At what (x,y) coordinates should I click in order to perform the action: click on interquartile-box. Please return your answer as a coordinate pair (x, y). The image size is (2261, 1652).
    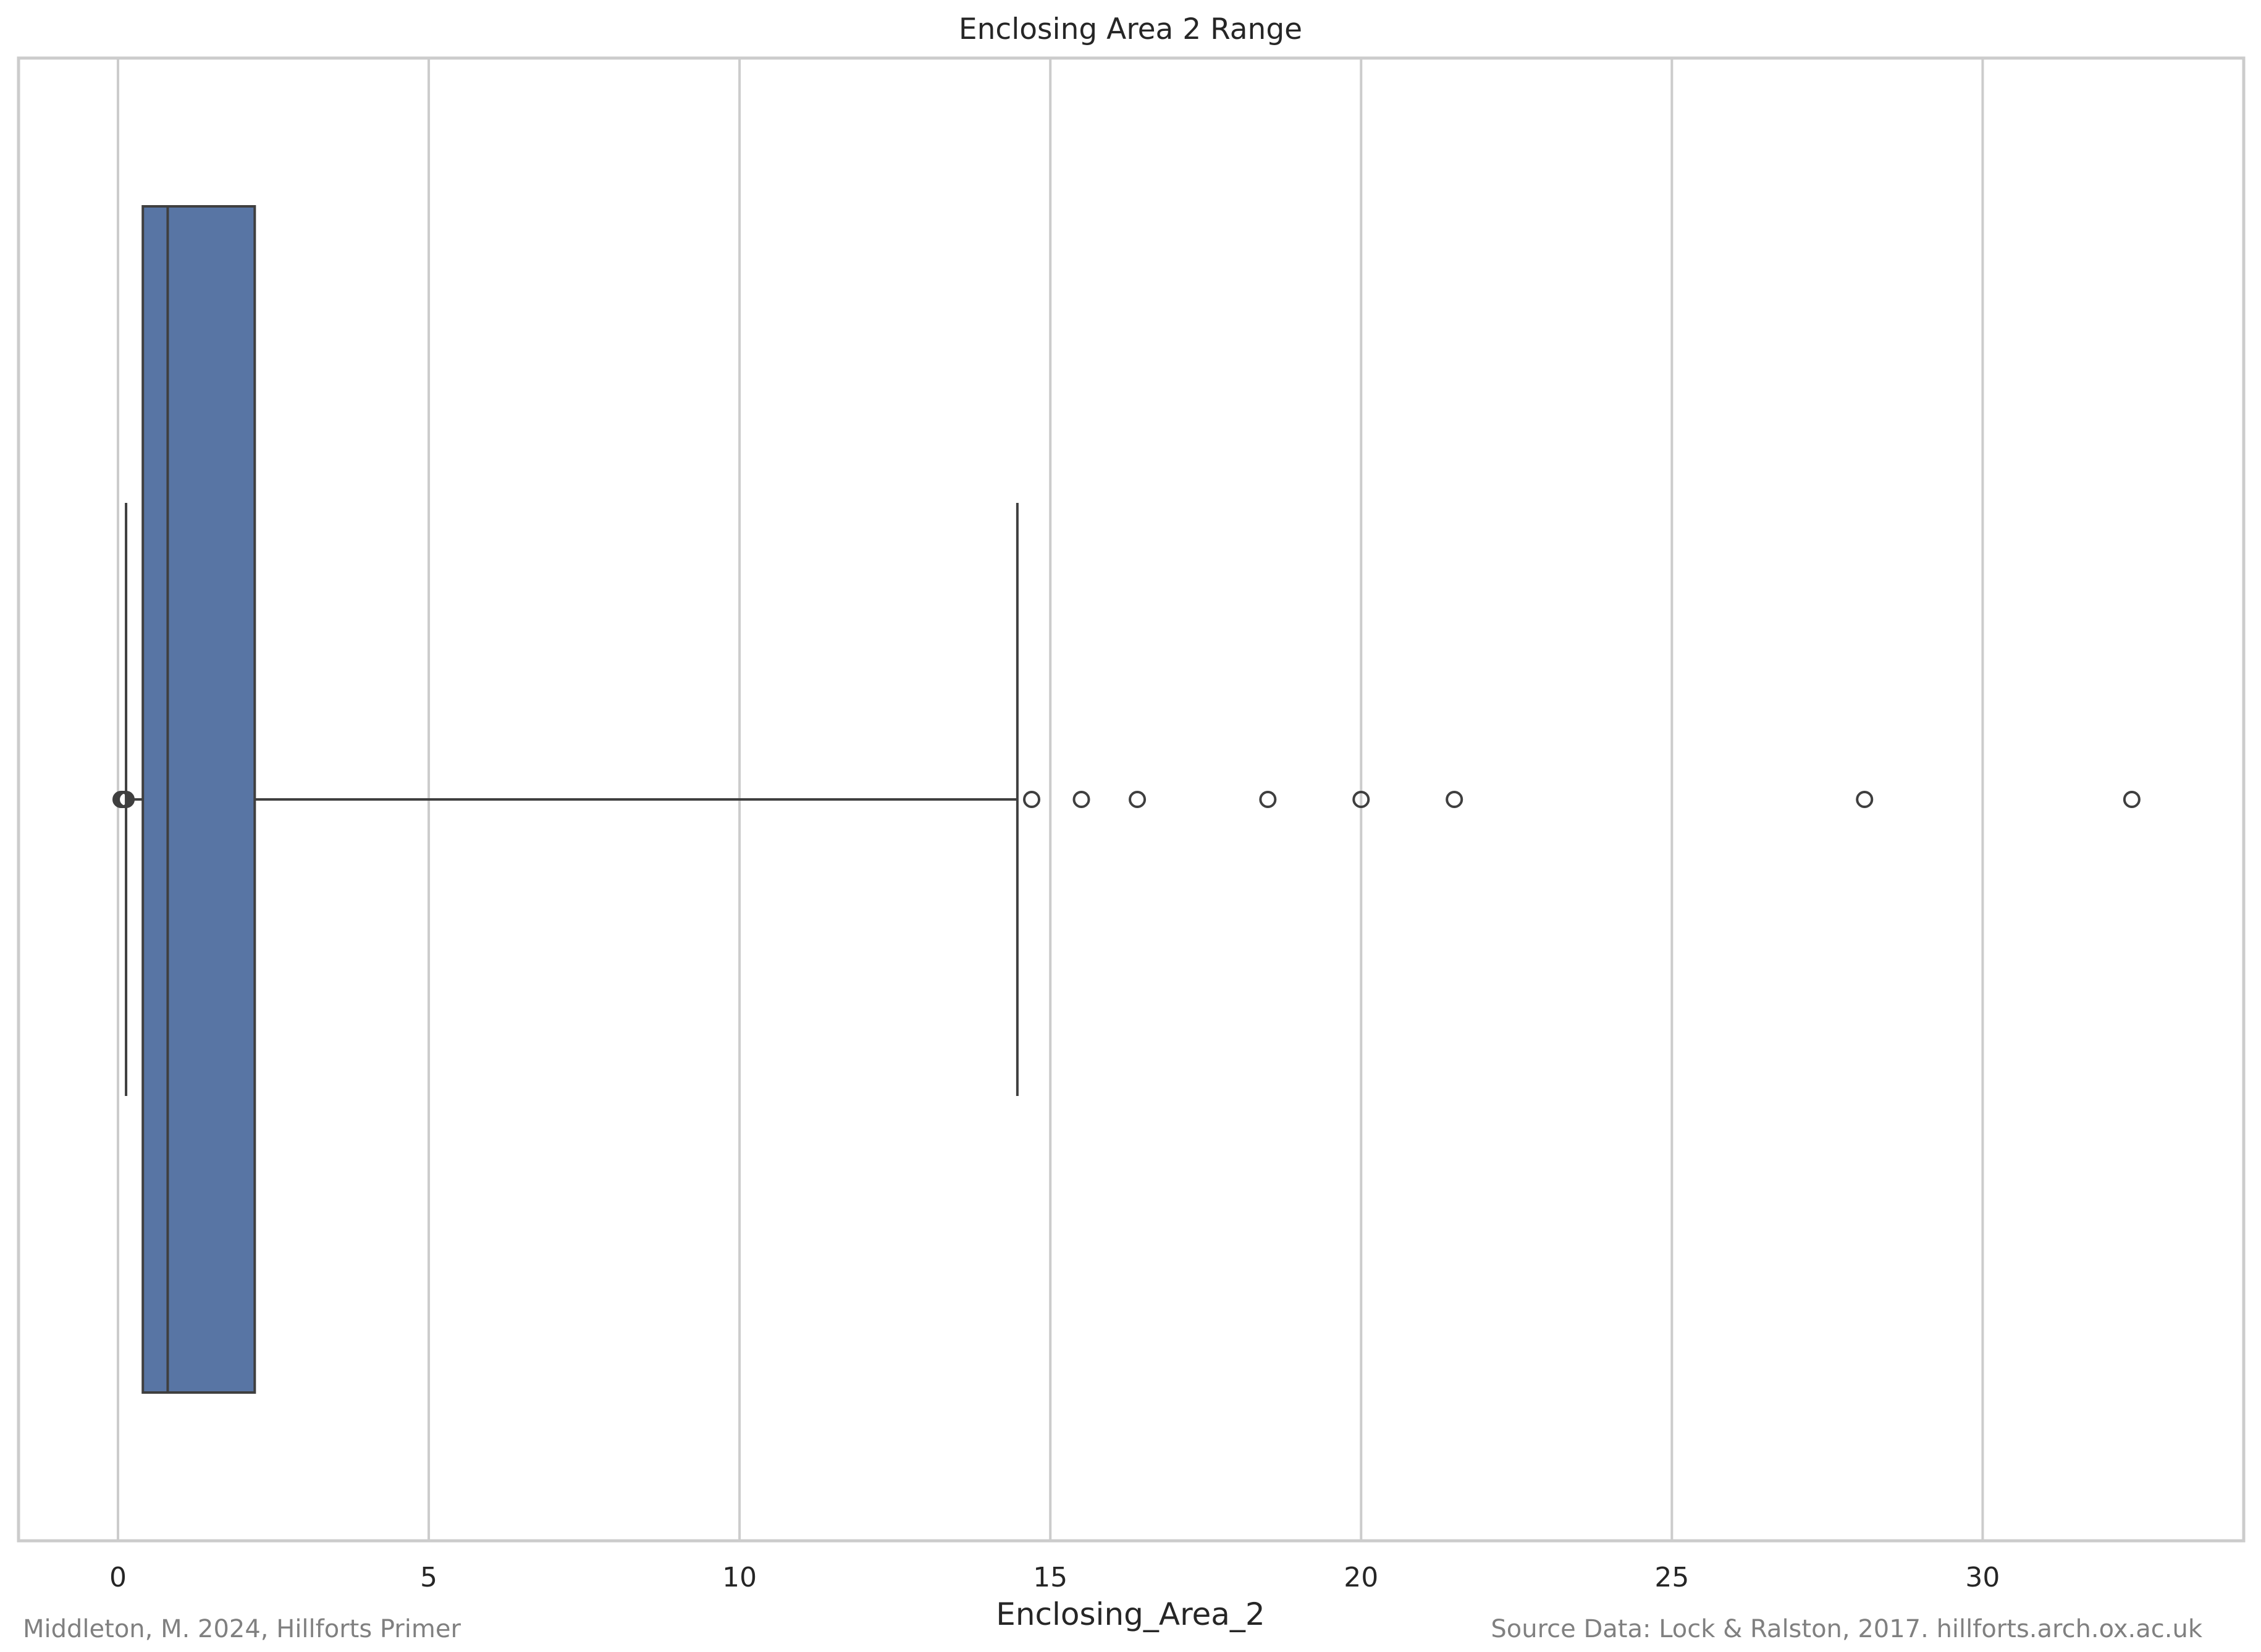
    Looking at the image, I should click on (198, 799).